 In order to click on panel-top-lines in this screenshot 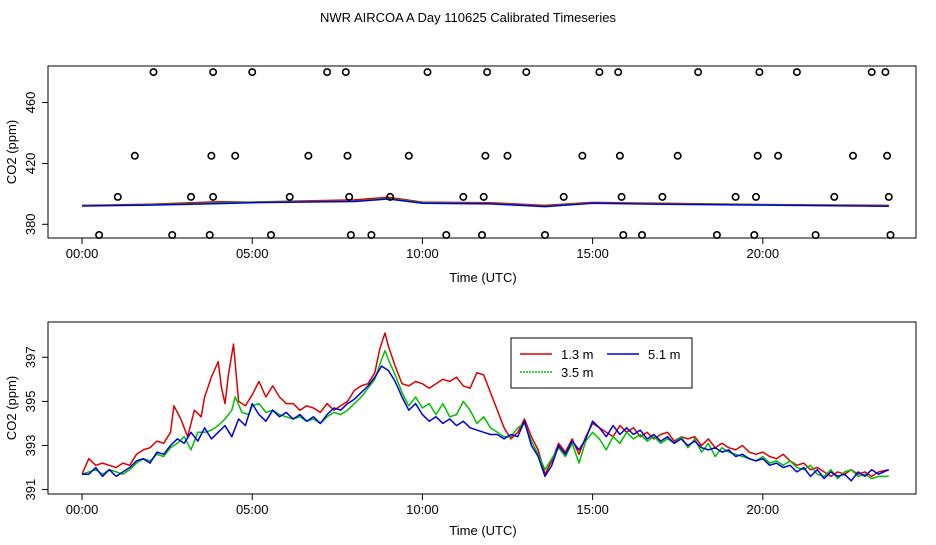, I will do `click(485, 202)`.